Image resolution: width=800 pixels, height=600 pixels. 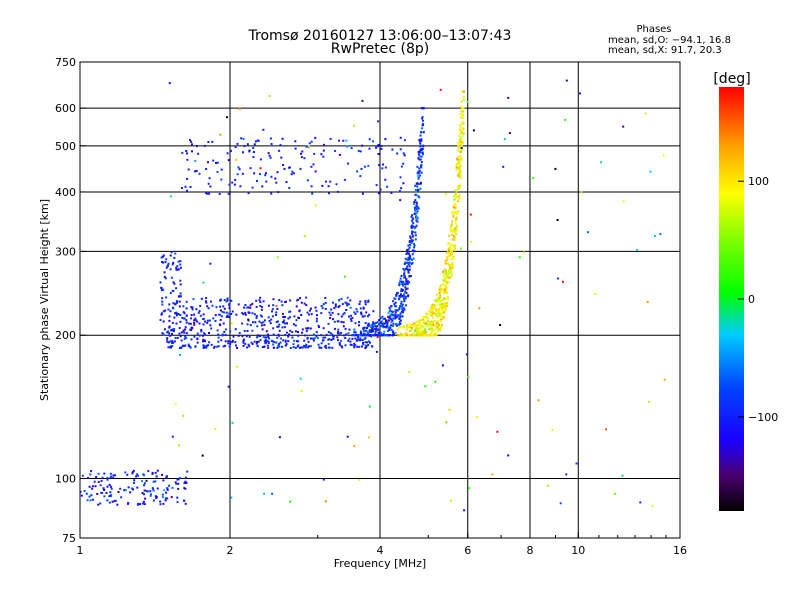 What do you see at coordinates (731, 79) in the screenshot?
I see `colorbar-label: [deg]` at bounding box center [731, 79].